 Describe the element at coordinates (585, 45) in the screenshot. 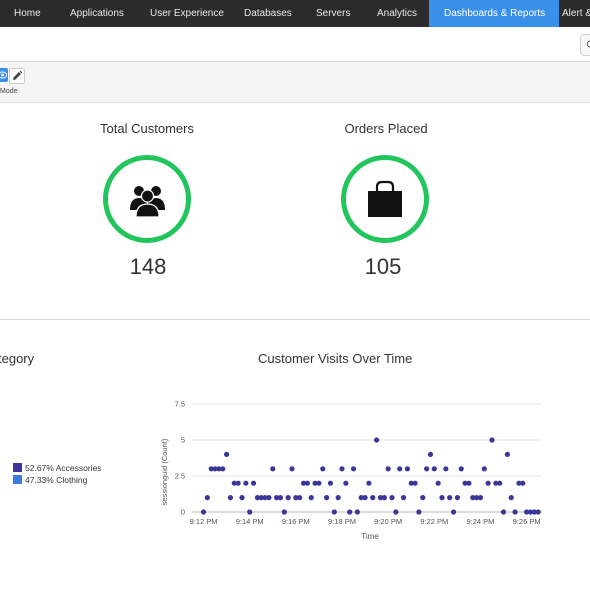

I see `refresh-button: ⟳` at that location.